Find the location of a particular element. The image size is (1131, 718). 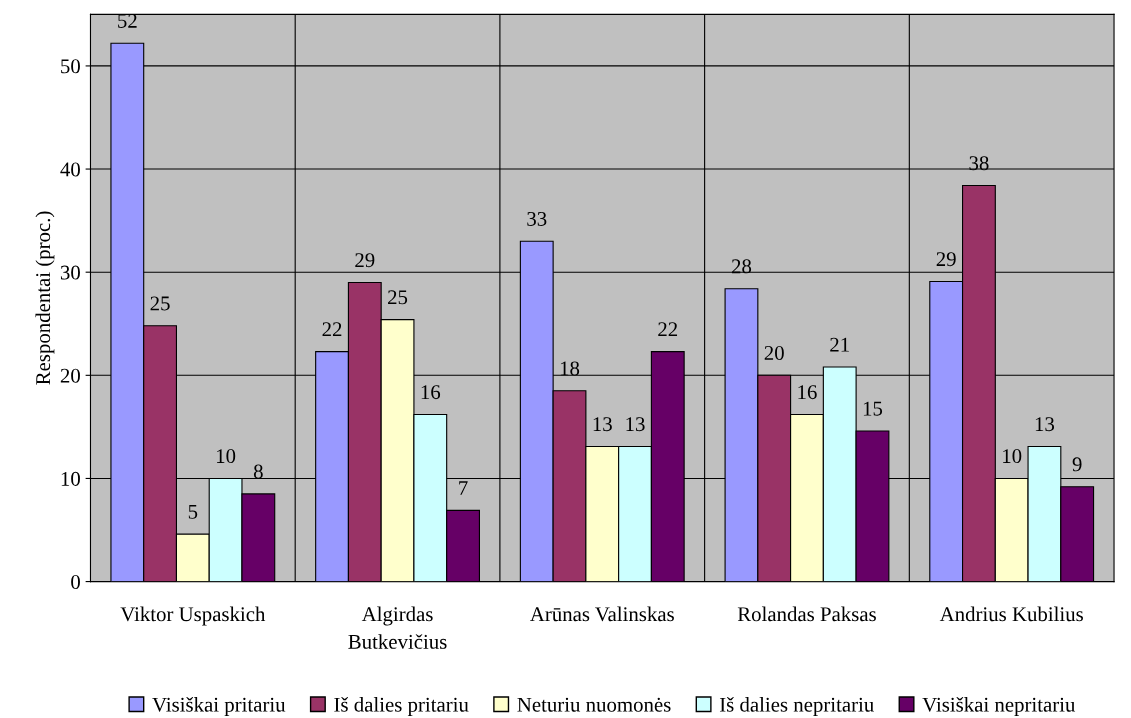

y-tick-label: 40 is located at coordinates (70, 169).